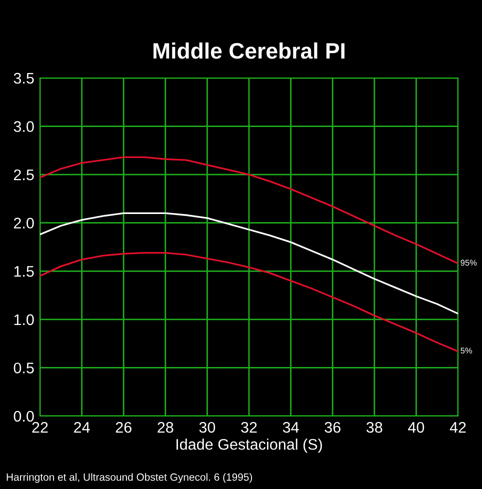 The image size is (482, 489). I want to click on y-tick-label: 2.0, so click(24, 223).